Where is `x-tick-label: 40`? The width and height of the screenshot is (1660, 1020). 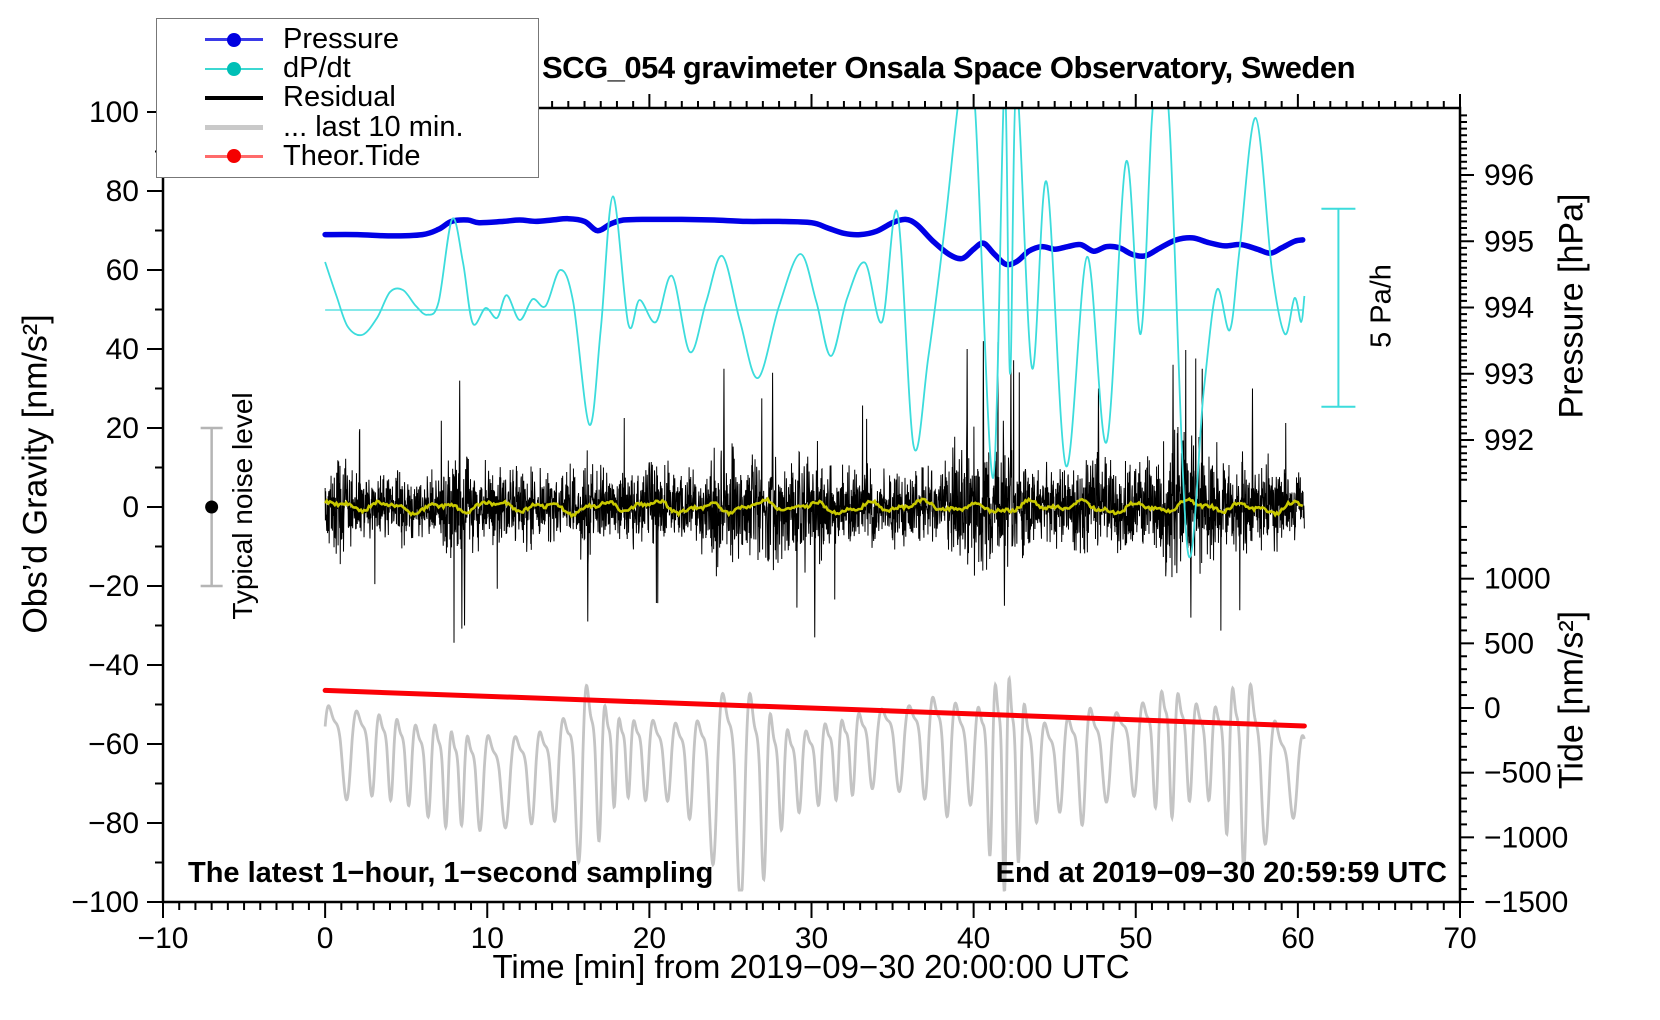
x-tick-label: 40 is located at coordinates (973, 938).